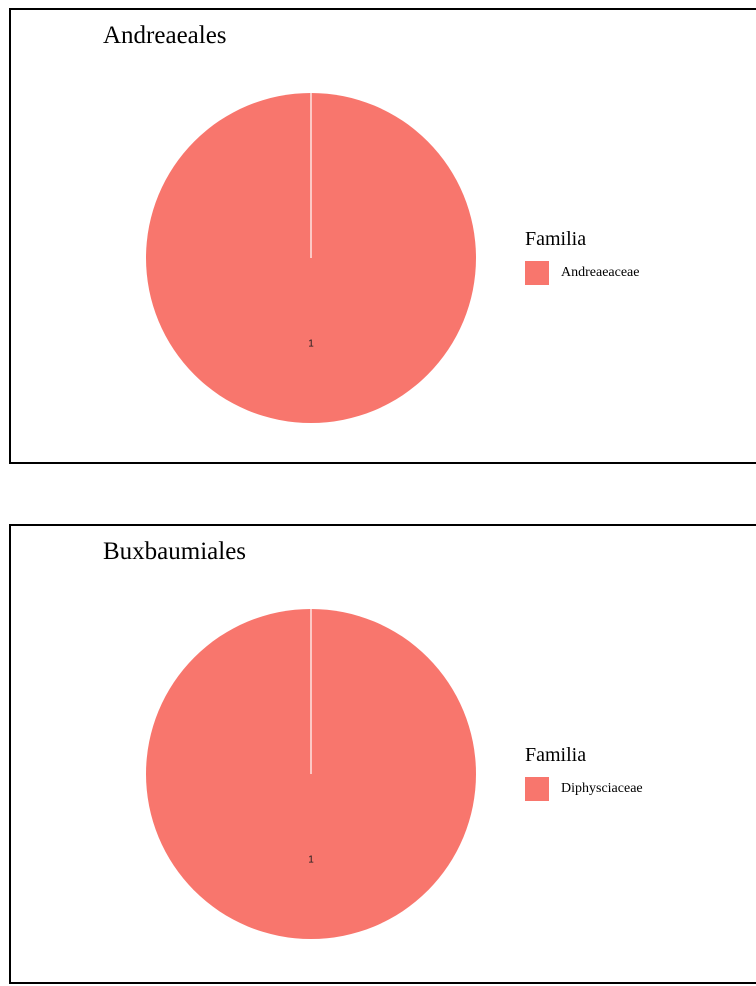  Describe the element at coordinates (600, 272) in the screenshot. I see `legend-label: Andreaeaceae` at that location.